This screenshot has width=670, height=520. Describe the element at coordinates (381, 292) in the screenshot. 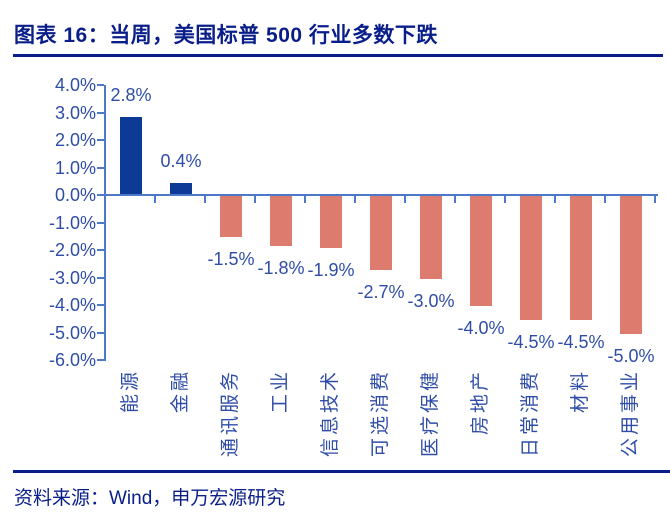

I see `data-label-5: -2.7%` at that location.